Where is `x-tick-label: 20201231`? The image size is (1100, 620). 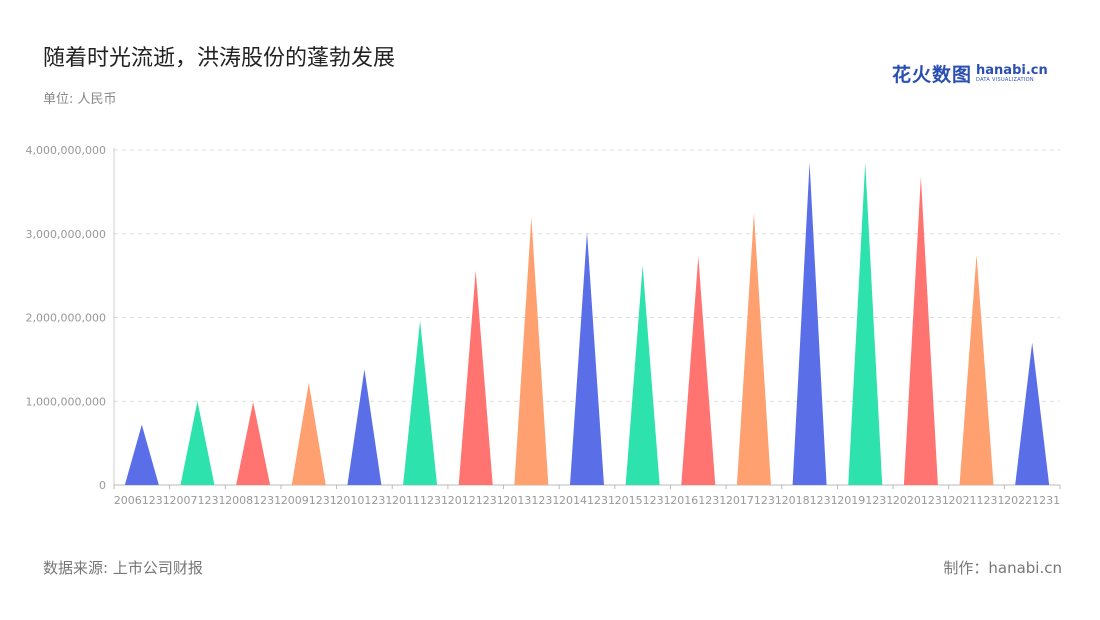
x-tick-label: 20201231 is located at coordinates (921, 500).